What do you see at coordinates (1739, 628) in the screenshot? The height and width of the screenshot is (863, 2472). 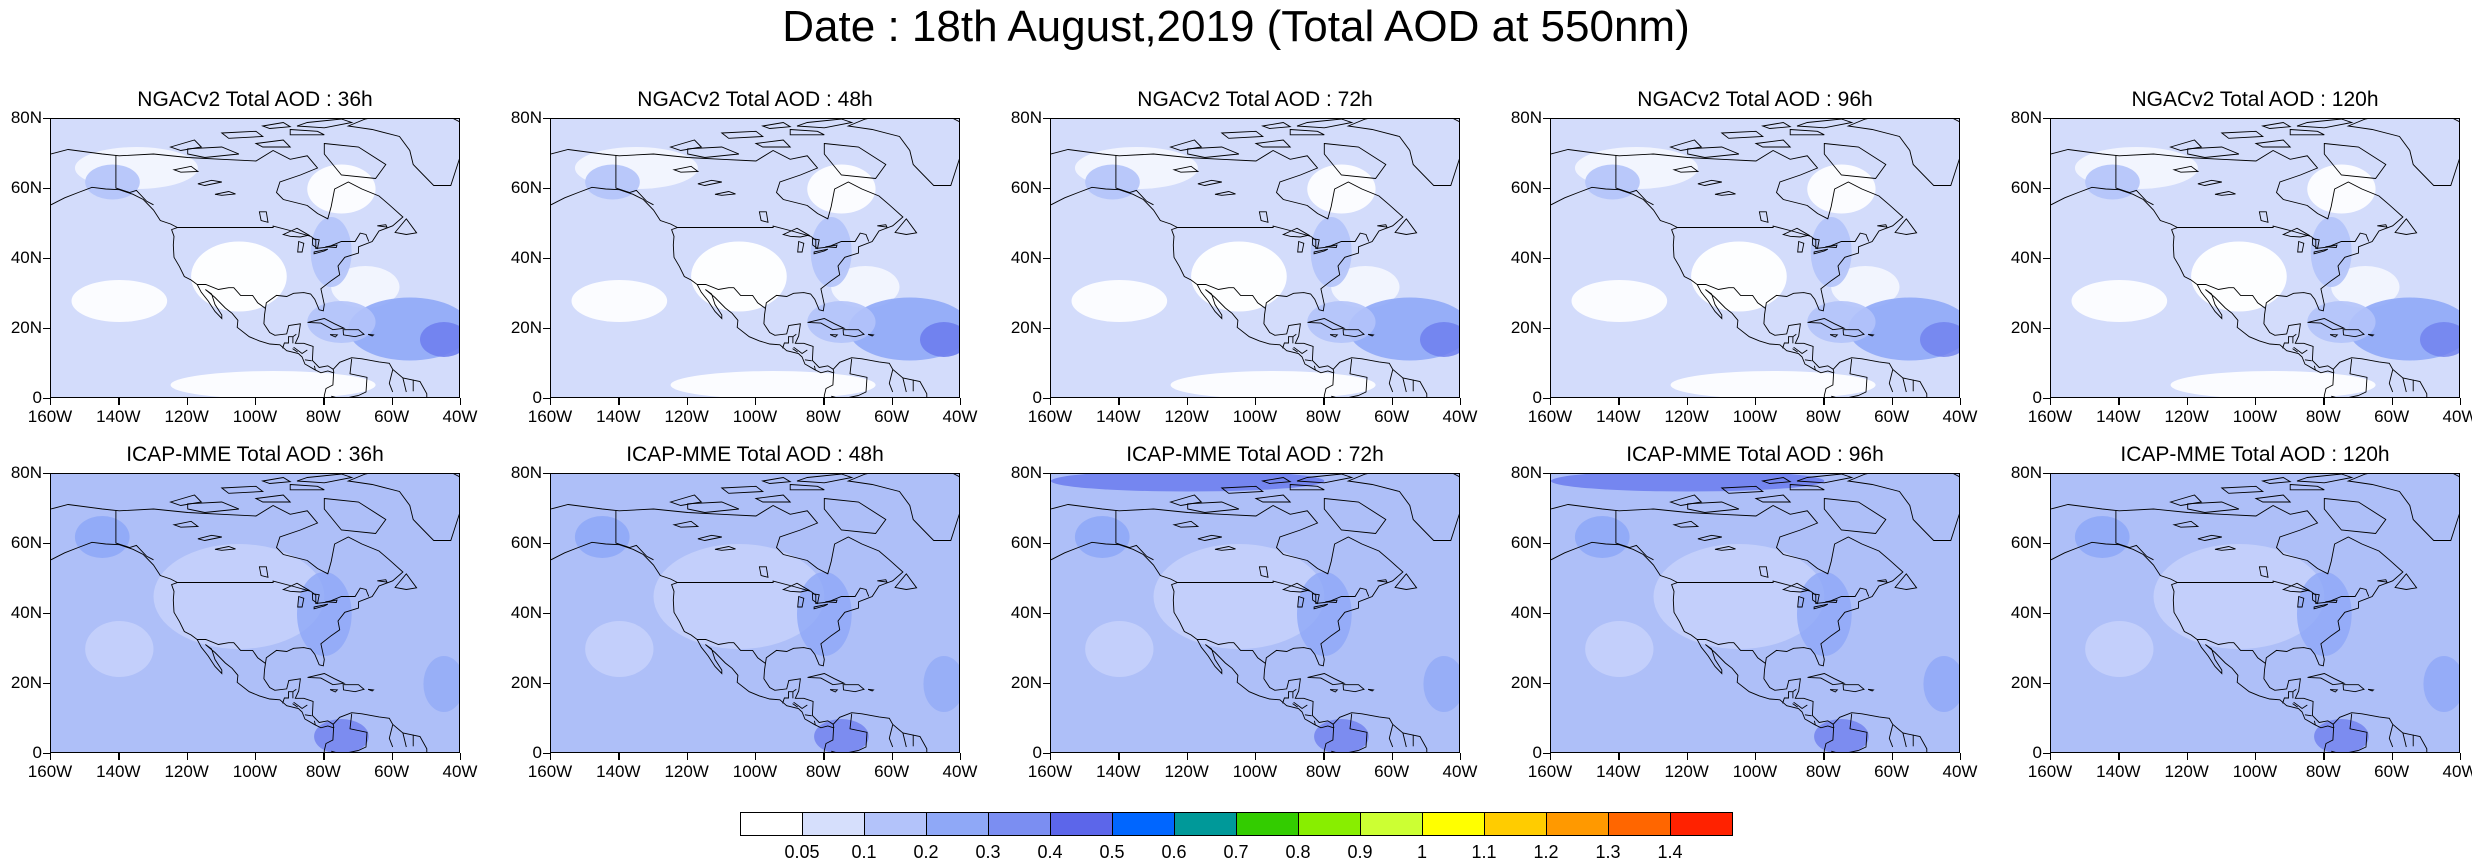 I see `north-america-coastline` at bounding box center [1739, 628].